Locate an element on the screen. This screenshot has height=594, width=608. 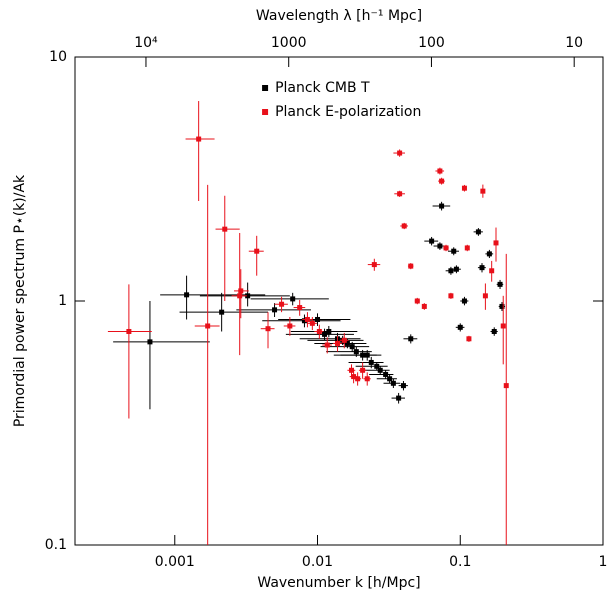
y-tick-label: 0.1 is located at coordinates (56, 545).